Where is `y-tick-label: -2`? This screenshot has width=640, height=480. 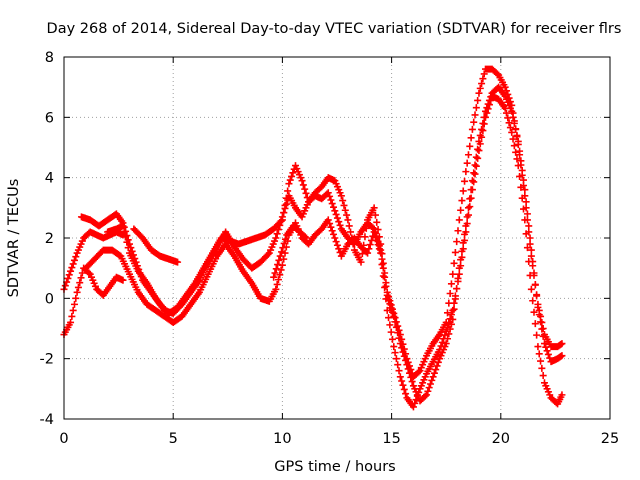 y-tick-label: -2 is located at coordinates (47, 360).